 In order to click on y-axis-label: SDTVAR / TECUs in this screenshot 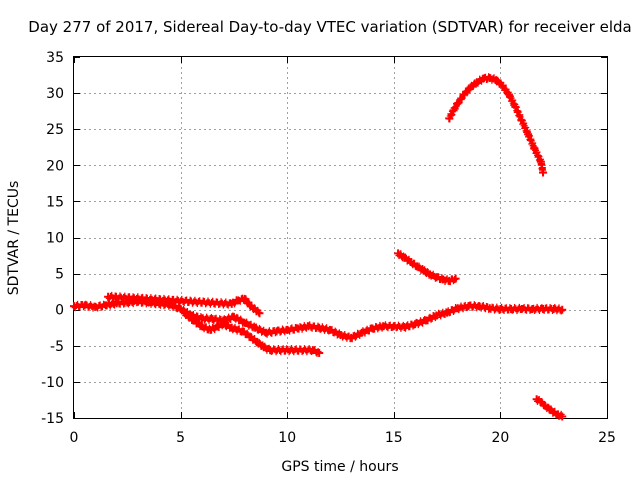, I will do `click(14, 238)`.